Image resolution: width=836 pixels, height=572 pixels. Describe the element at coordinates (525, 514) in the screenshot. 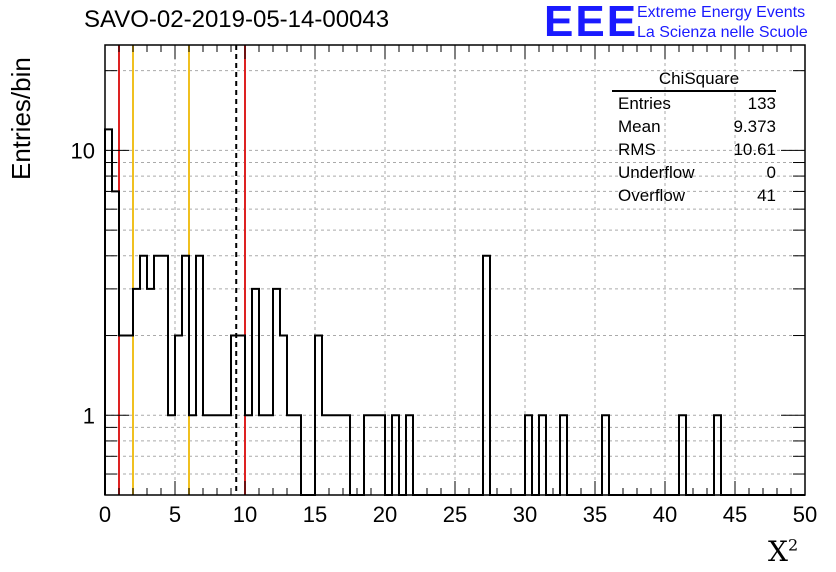

I see `x-tick-label: 30` at that location.